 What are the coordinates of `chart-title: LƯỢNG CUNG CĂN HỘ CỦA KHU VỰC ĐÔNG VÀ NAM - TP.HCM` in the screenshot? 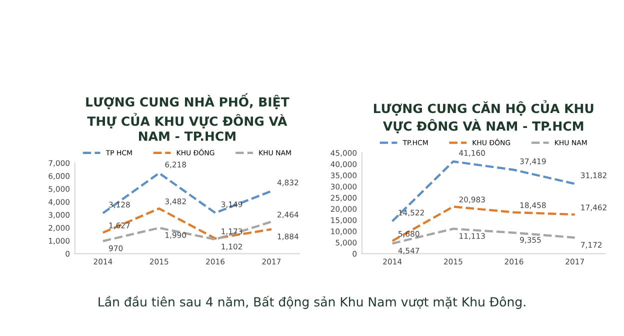 It's located at (484, 117).